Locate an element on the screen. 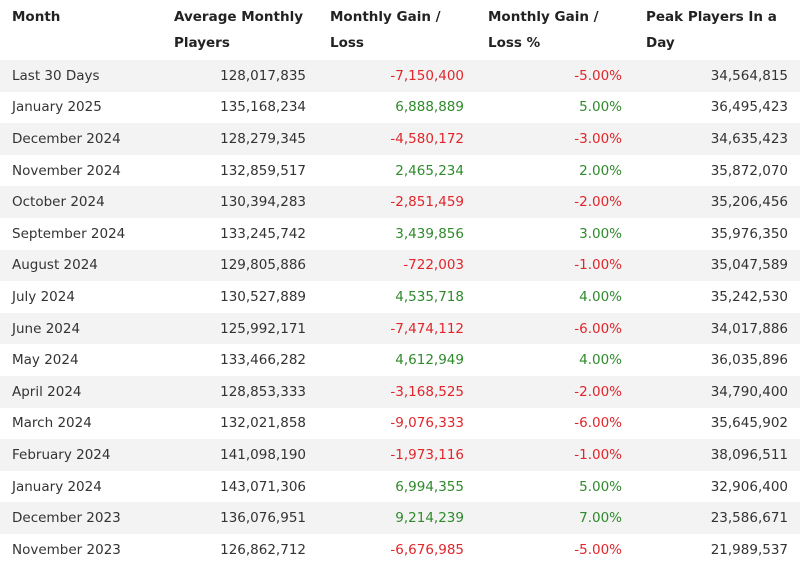 This screenshot has width=800, height=568. gain-loss-cell: 6,994,355 is located at coordinates (397, 486).